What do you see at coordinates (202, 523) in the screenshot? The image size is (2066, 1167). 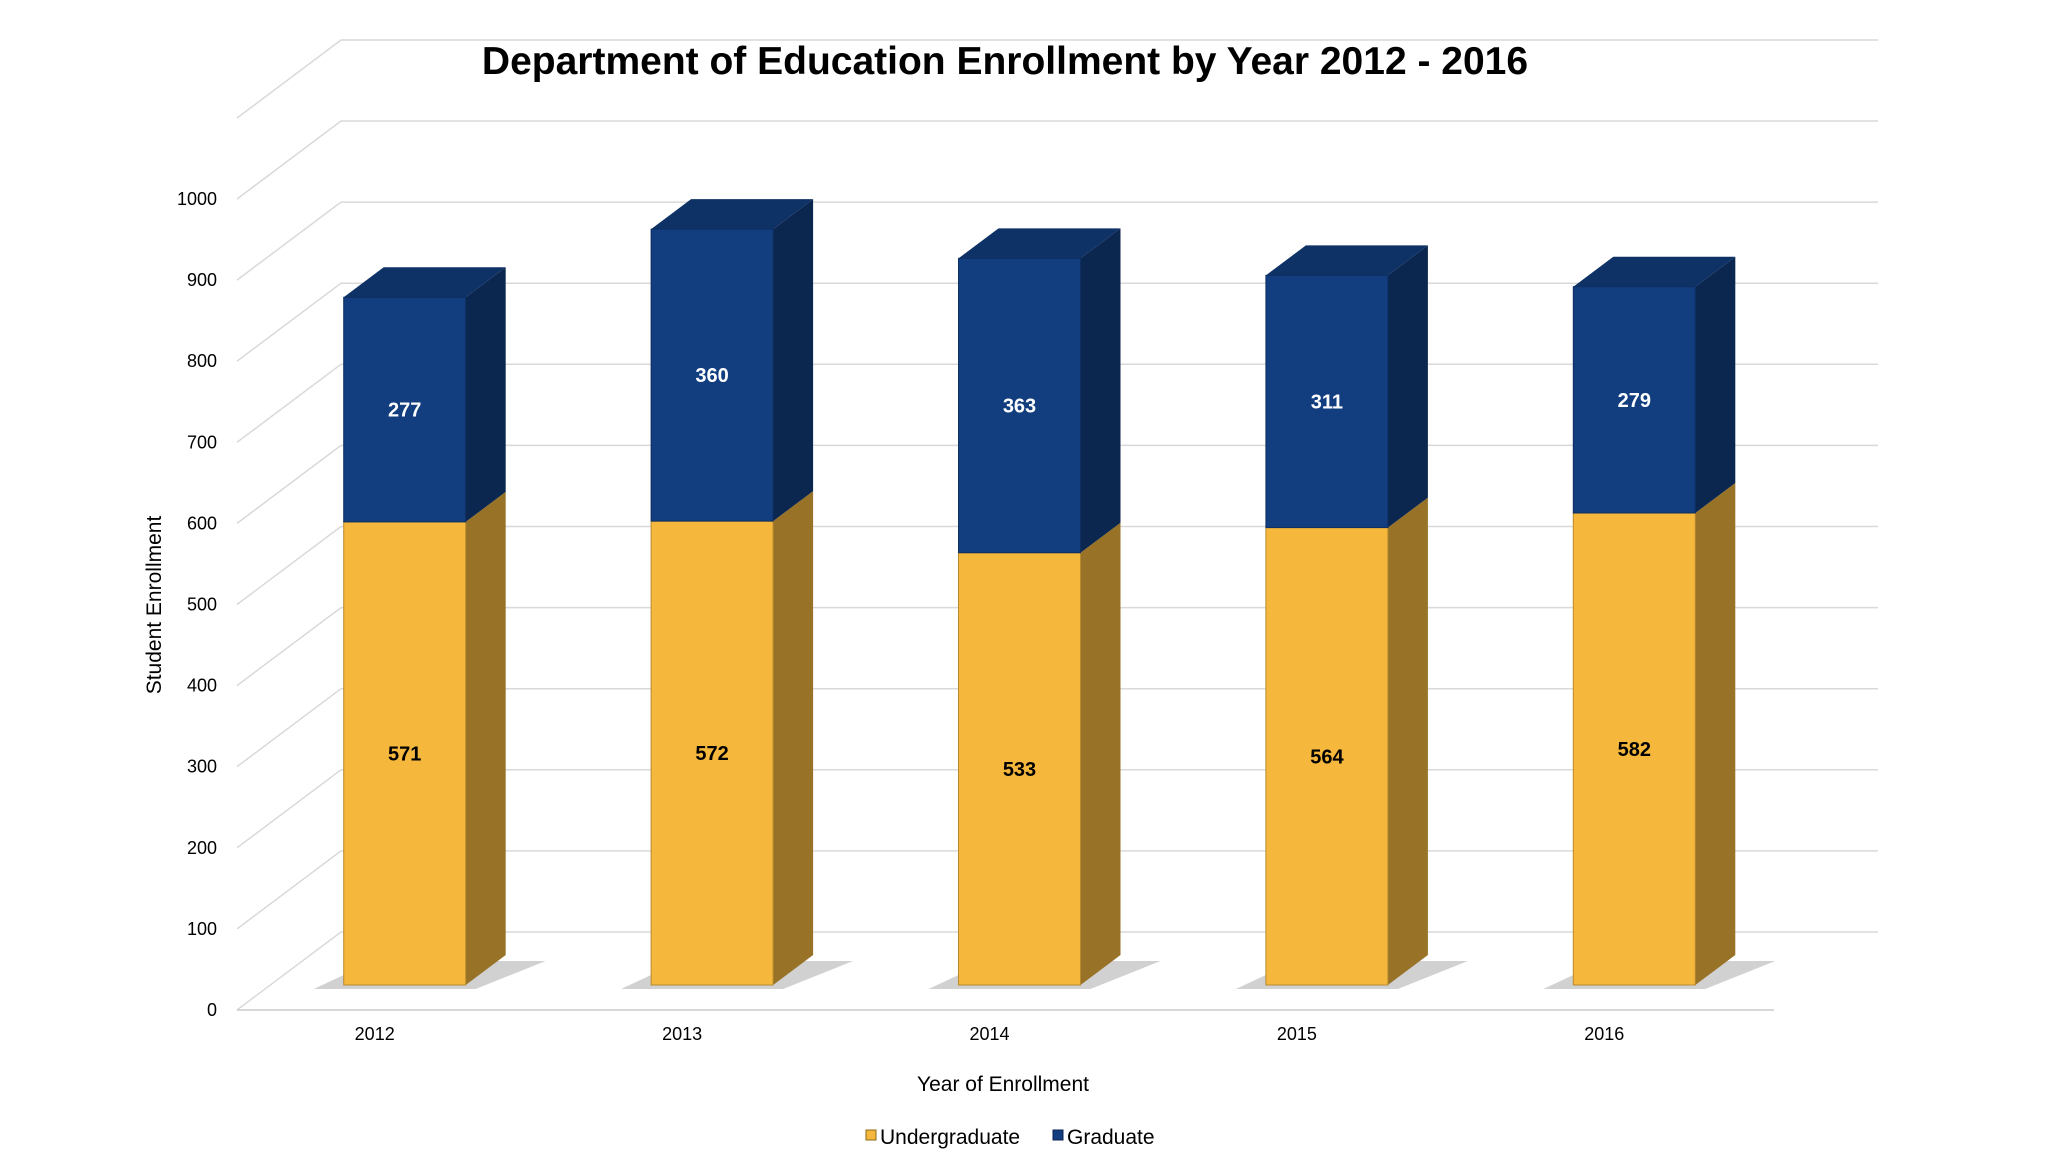 I see `y-tick-label: 600` at bounding box center [202, 523].